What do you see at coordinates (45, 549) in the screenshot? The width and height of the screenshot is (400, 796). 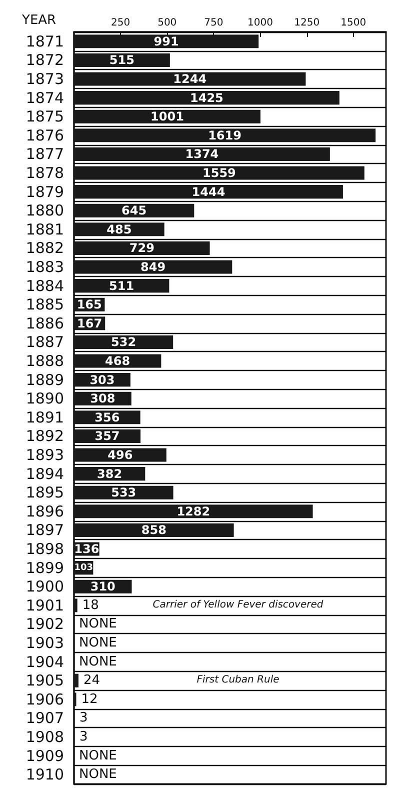 I see `y-tick-label: 1898` at bounding box center [45, 549].